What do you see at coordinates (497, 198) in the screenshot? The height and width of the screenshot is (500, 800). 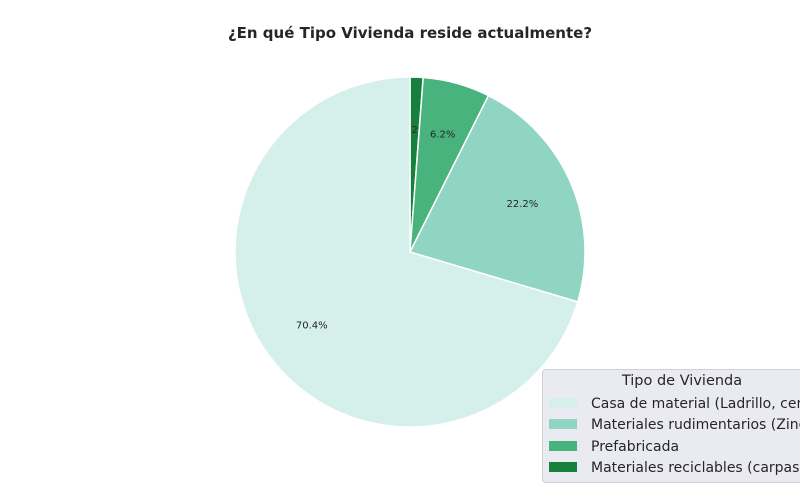 I see `pie-slice` at bounding box center [497, 198].